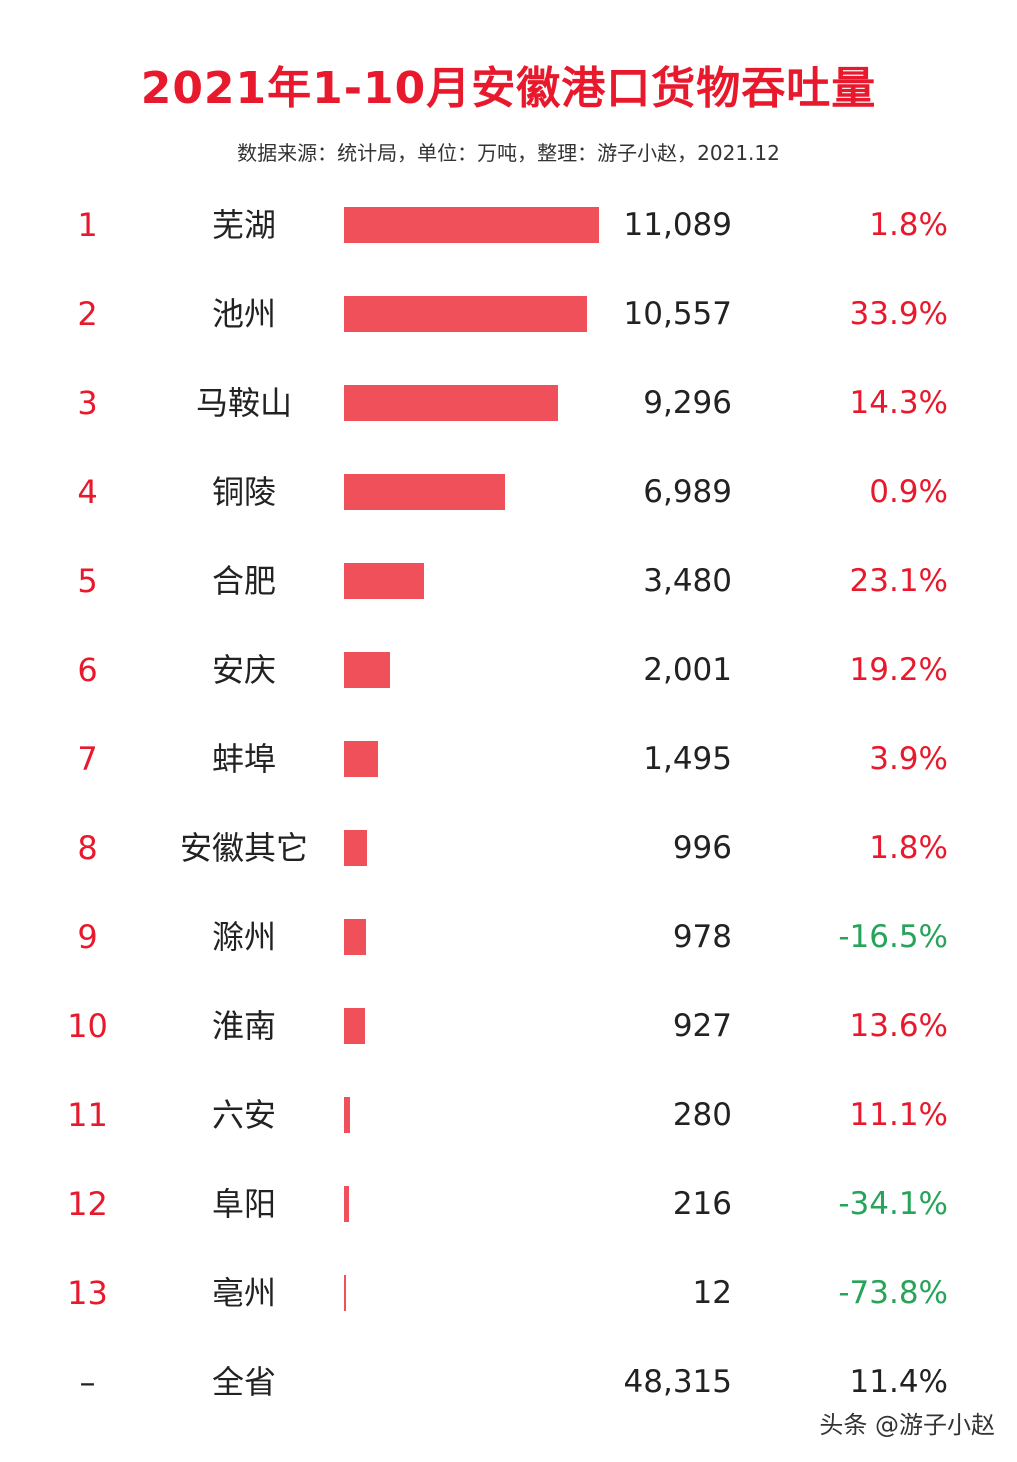 The image size is (1017, 1462). What do you see at coordinates (87, 1382) in the screenshot?
I see `total-rank: –` at bounding box center [87, 1382].